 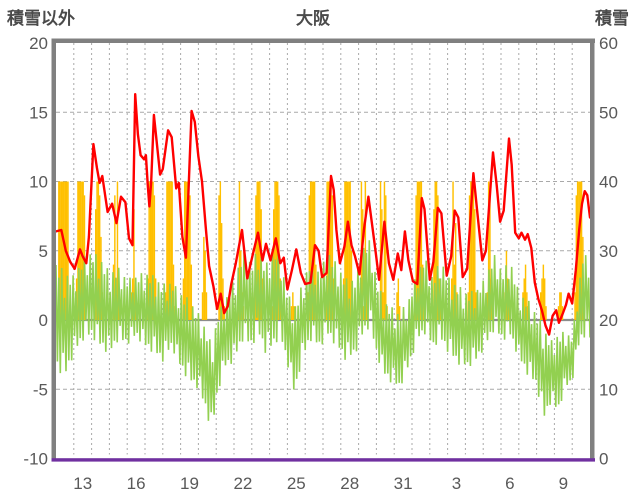 I want to click on left-axis-tick-label: 20, so click(x=38, y=43).